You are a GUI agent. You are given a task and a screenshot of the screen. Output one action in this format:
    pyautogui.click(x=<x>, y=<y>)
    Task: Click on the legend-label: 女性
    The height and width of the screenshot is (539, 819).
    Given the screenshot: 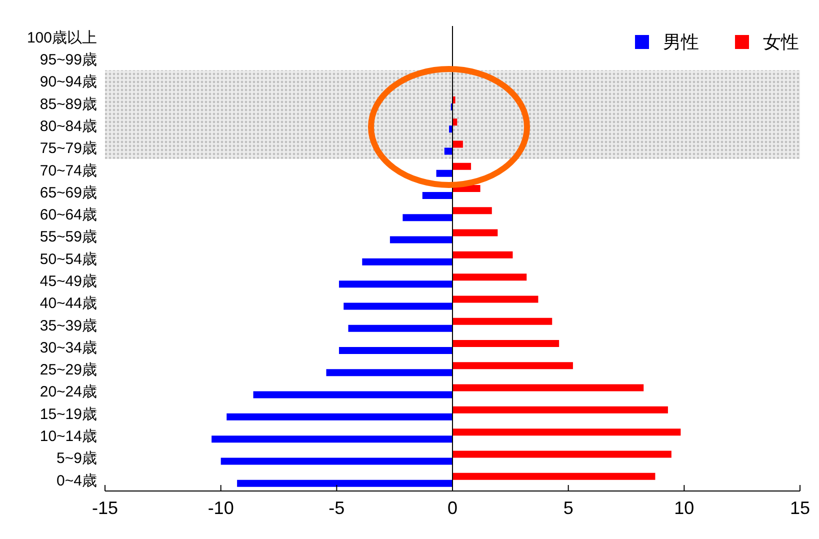 What is the action you would take?
    pyautogui.click(x=780, y=42)
    